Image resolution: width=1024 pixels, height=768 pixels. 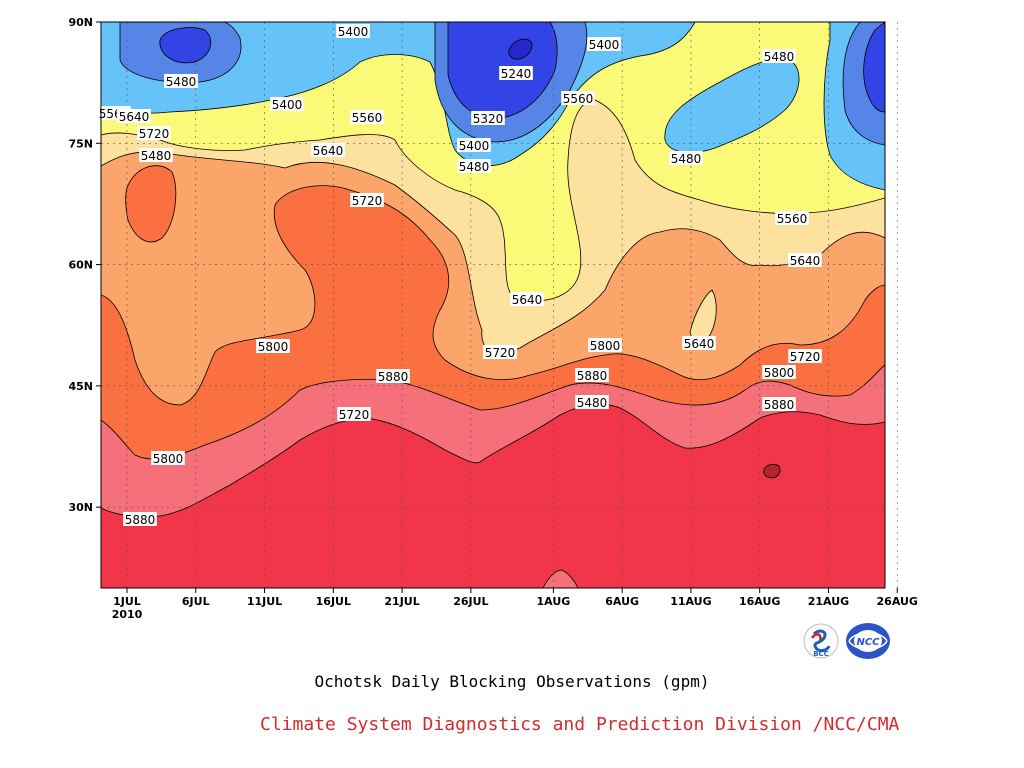 What do you see at coordinates (401, 601) in the screenshot?
I see `x-tick-label: 21JUL` at bounding box center [401, 601].